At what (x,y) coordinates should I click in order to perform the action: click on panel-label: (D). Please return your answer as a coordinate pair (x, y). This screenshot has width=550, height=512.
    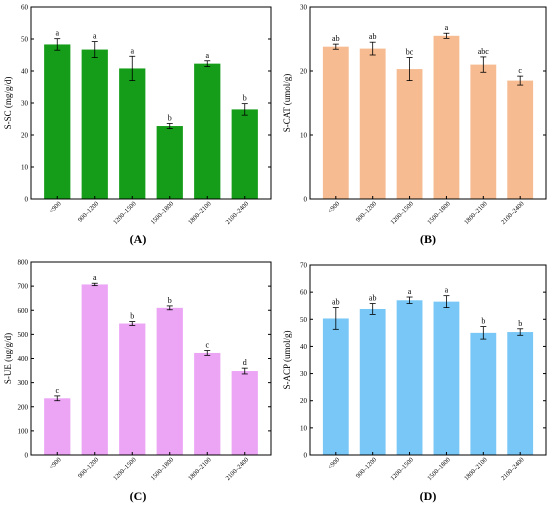
    Looking at the image, I should click on (428, 496).